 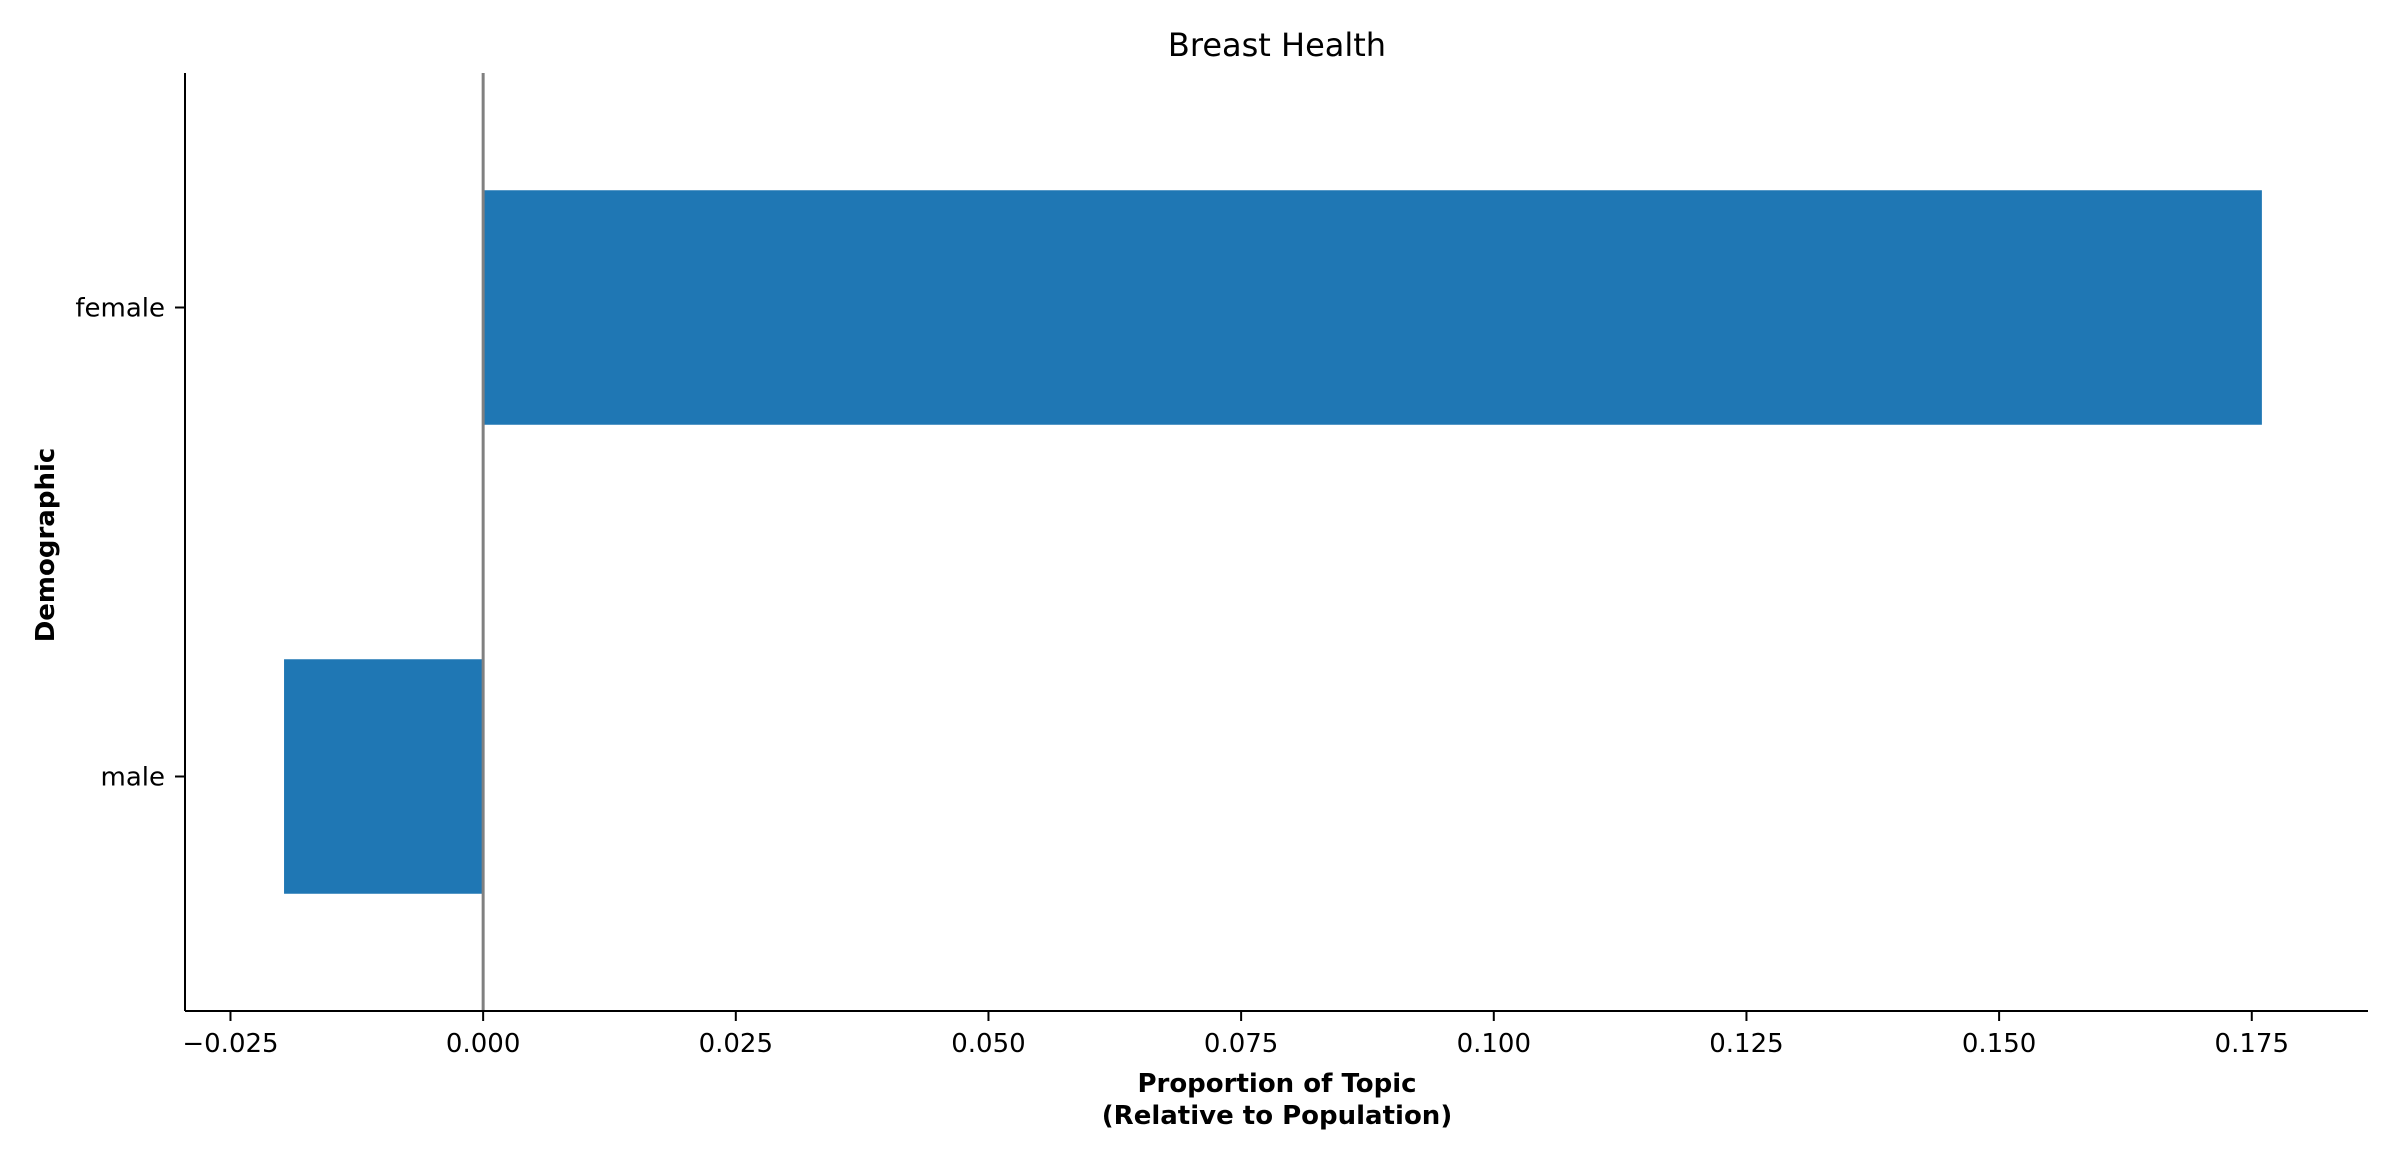 What do you see at coordinates (384, 776) in the screenshot?
I see `bar-male` at bounding box center [384, 776].